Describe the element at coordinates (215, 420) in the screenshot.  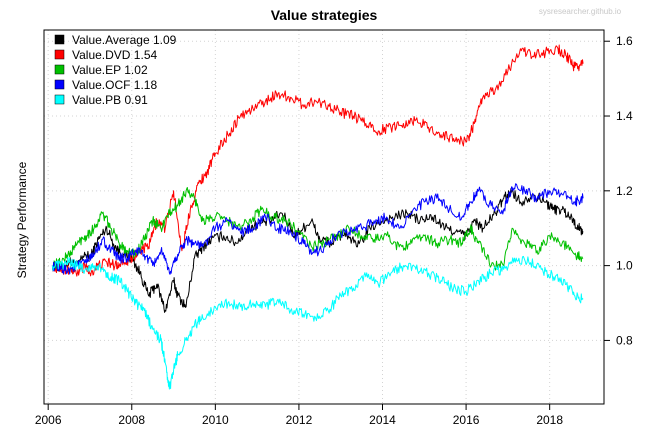
I see `x-tick-label-2: 2010` at that location.